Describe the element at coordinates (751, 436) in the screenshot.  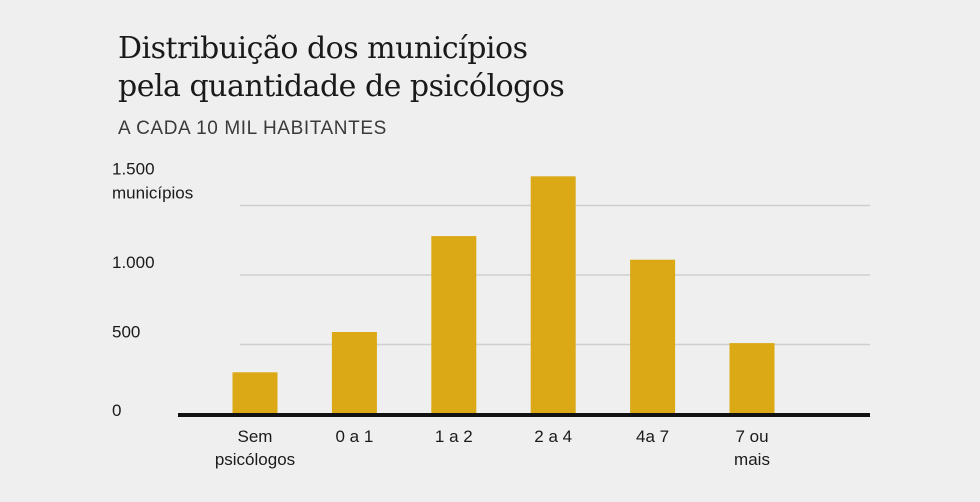
I see `x-tick-label-5-0: 7 ou` at that location.